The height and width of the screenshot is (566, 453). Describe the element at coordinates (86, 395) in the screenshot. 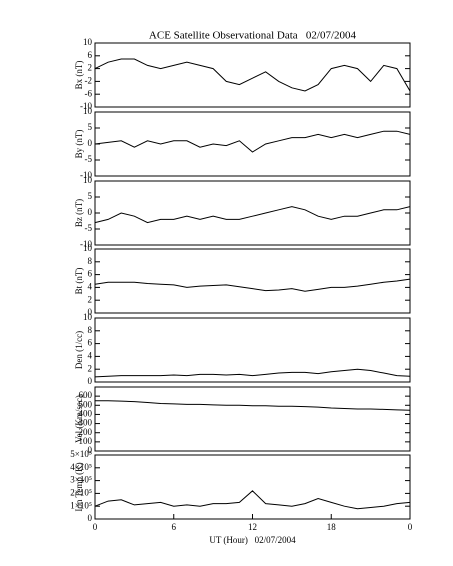

I see `y-tick-label: 600` at that location.